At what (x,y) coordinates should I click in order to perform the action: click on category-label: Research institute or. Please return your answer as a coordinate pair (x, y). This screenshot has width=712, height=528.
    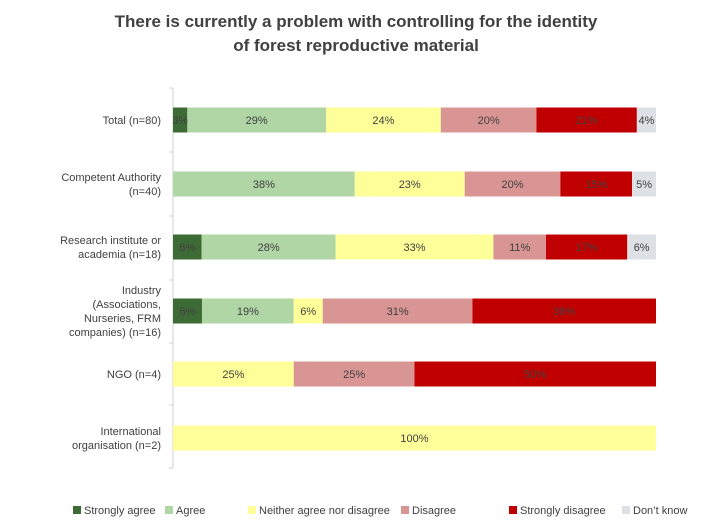
    Looking at the image, I should click on (110, 241).